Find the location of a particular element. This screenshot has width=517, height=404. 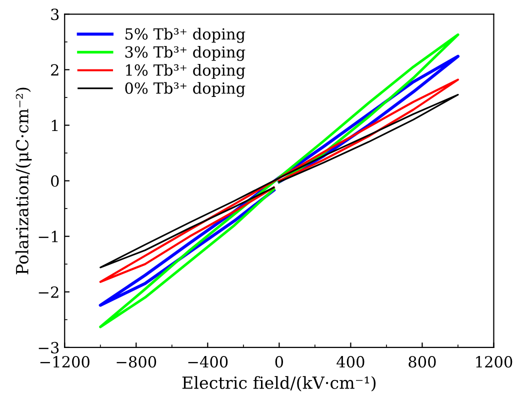

x-axis-title: Electric field/(kV·cm⁻¹) is located at coordinates (279, 384).